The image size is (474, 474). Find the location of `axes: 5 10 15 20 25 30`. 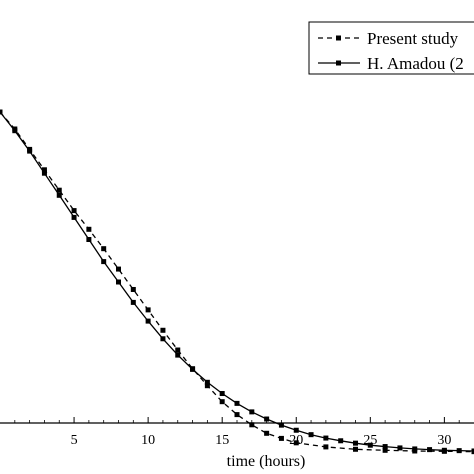

axes: 5 10 15 20 25 30 is located at coordinates (237, 432).